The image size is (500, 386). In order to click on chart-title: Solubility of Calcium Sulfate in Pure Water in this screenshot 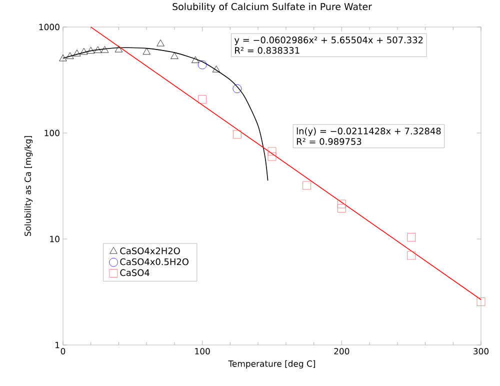, I will do `click(272, 7)`.